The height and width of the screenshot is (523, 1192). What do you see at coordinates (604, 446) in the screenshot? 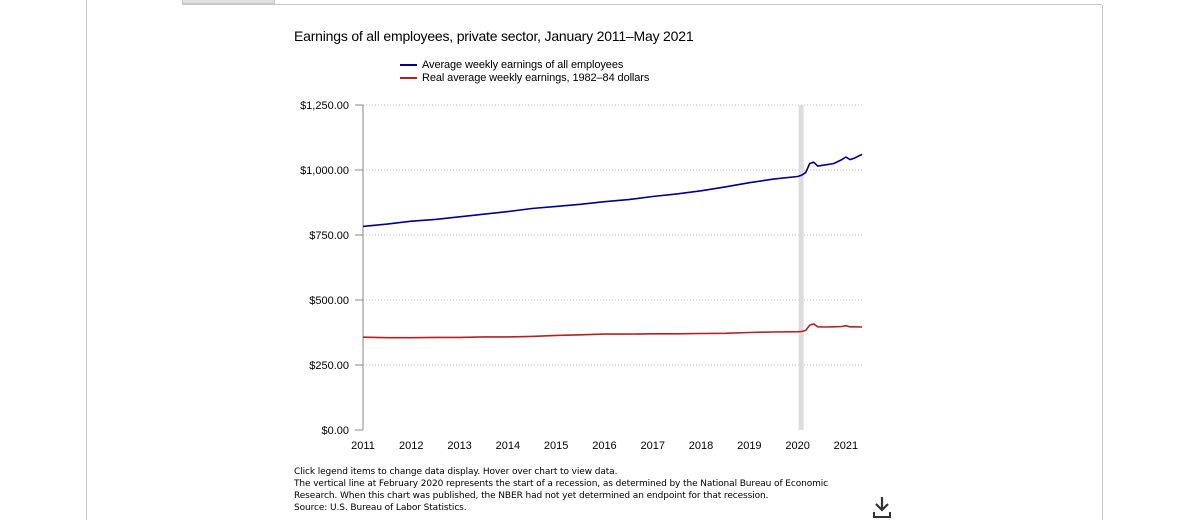
I see `x-tick-label: 2016` at bounding box center [604, 446].